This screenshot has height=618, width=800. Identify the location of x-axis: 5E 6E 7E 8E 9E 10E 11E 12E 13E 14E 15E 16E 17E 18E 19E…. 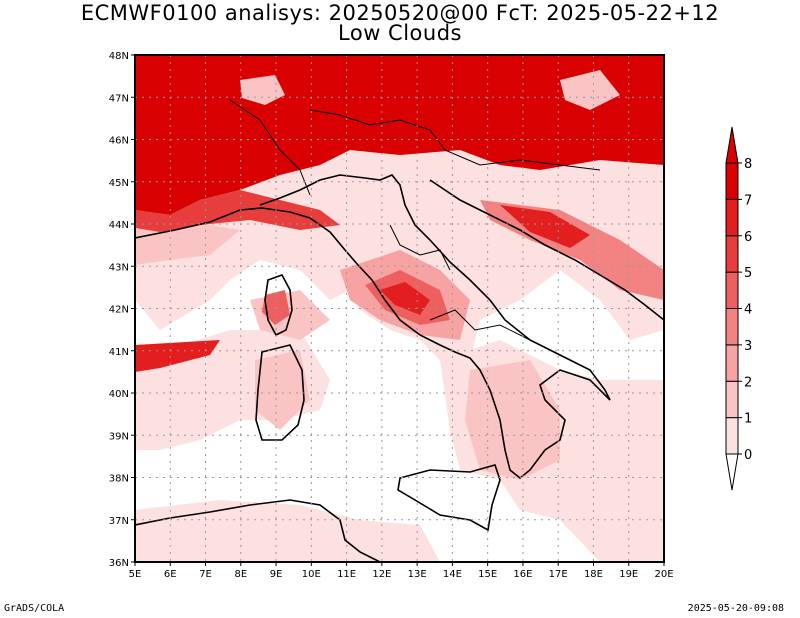
(401, 571).